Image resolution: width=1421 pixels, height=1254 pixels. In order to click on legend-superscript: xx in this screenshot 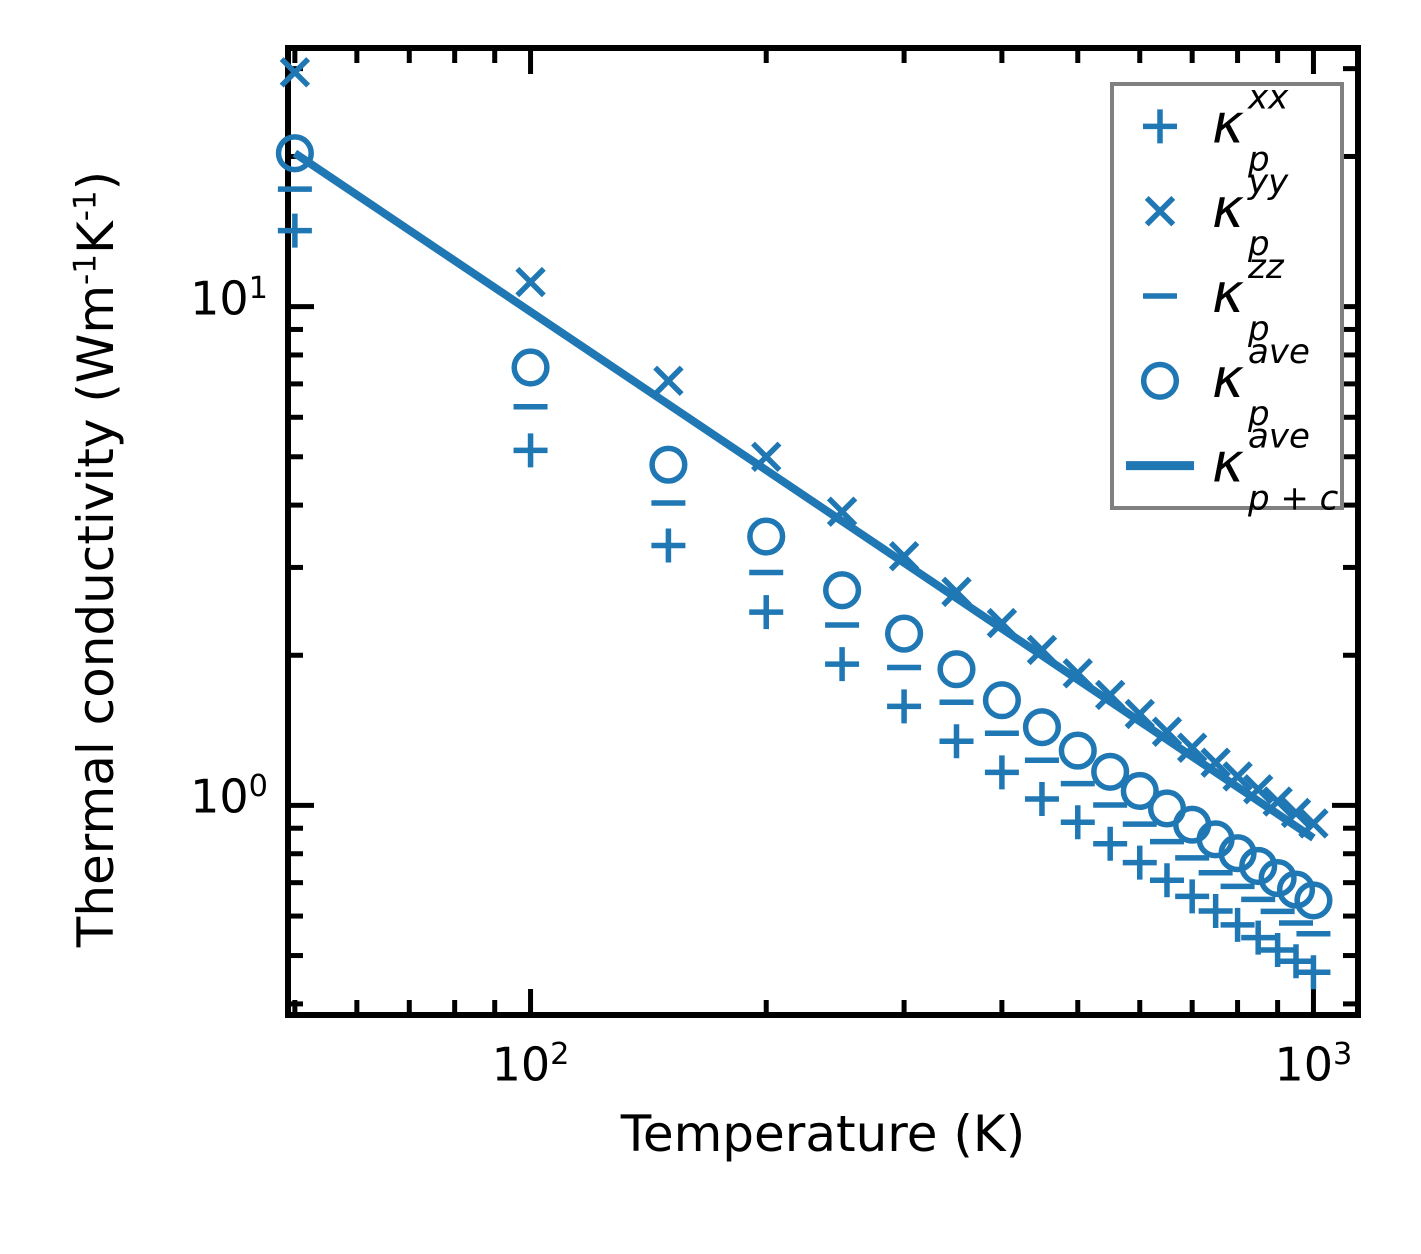, I will do `click(1268, 97)`.